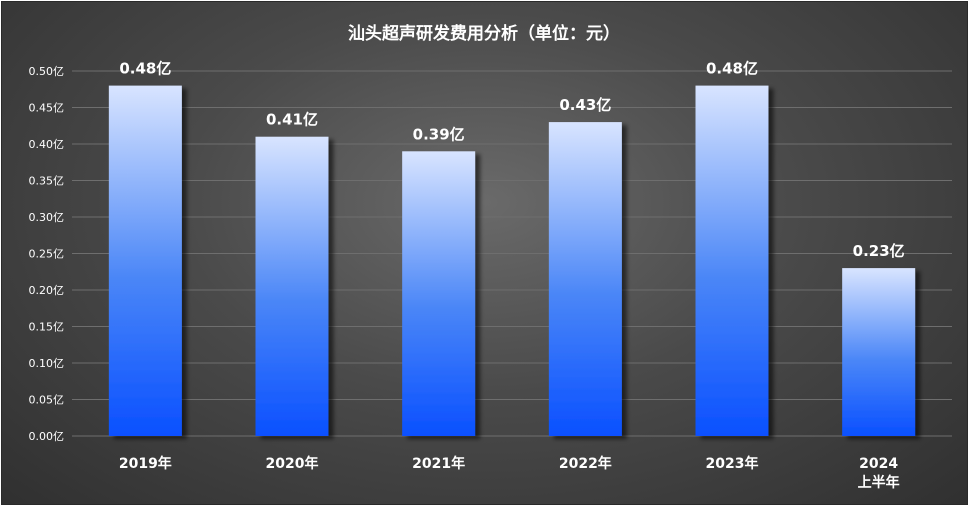 The height and width of the screenshot is (506, 969). I want to click on data-label: 0.23亿, so click(879, 251).